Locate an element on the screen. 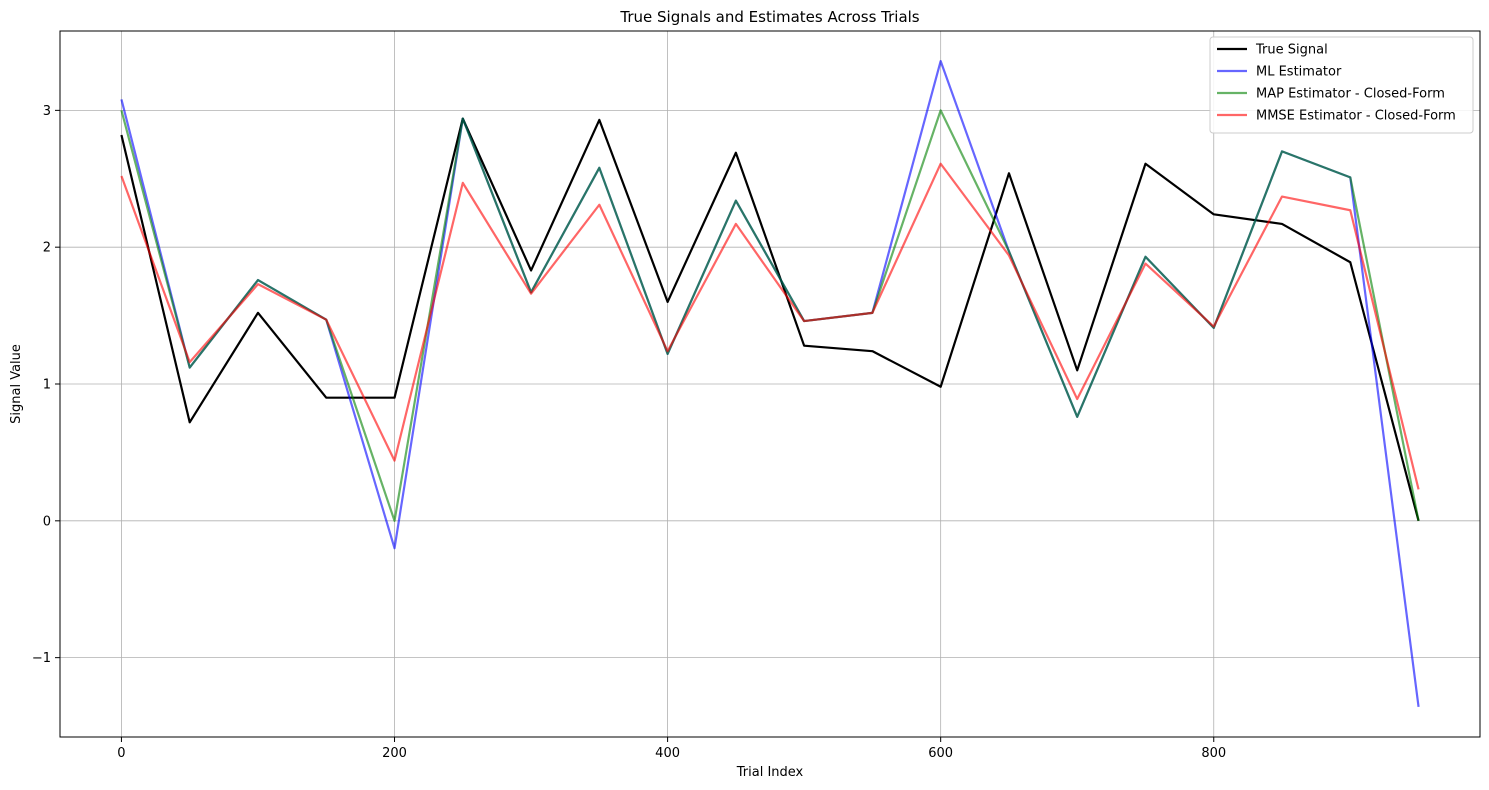 The height and width of the screenshot is (790, 1489). x-axis-title: Trial Index is located at coordinates (770, 772).